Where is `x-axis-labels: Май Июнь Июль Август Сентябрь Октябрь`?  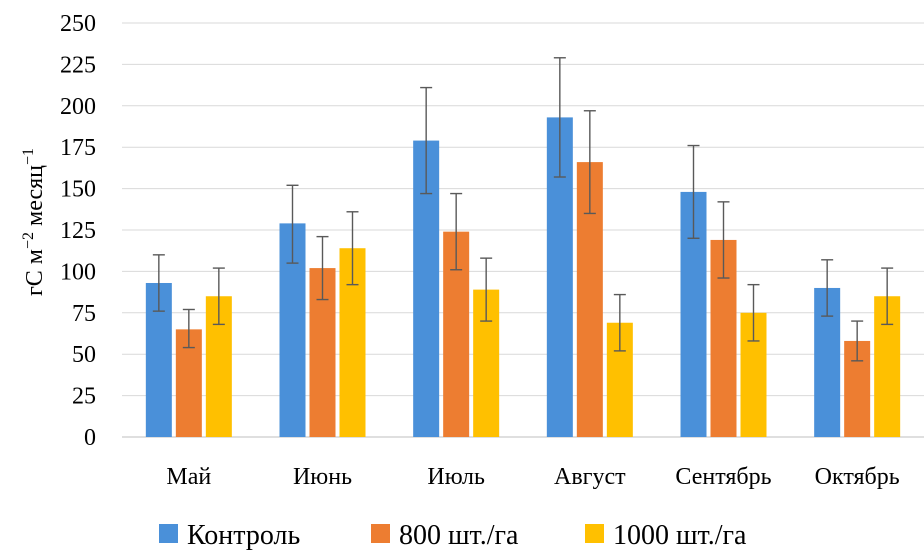 x-axis-labels: Май Июнь Июль Август Сентябрь Октябрь is located at coordinates (532, 477).